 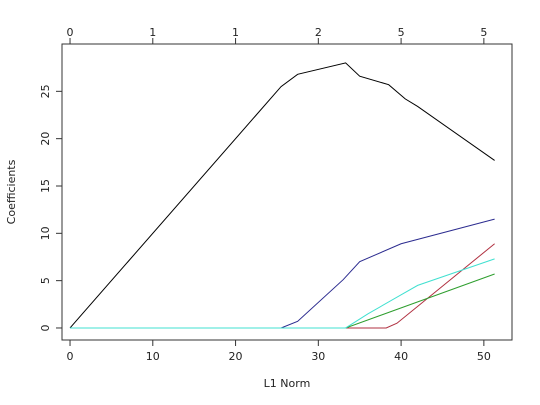 I want to click on x-tick-label: 50, so click(x=484, y=356).